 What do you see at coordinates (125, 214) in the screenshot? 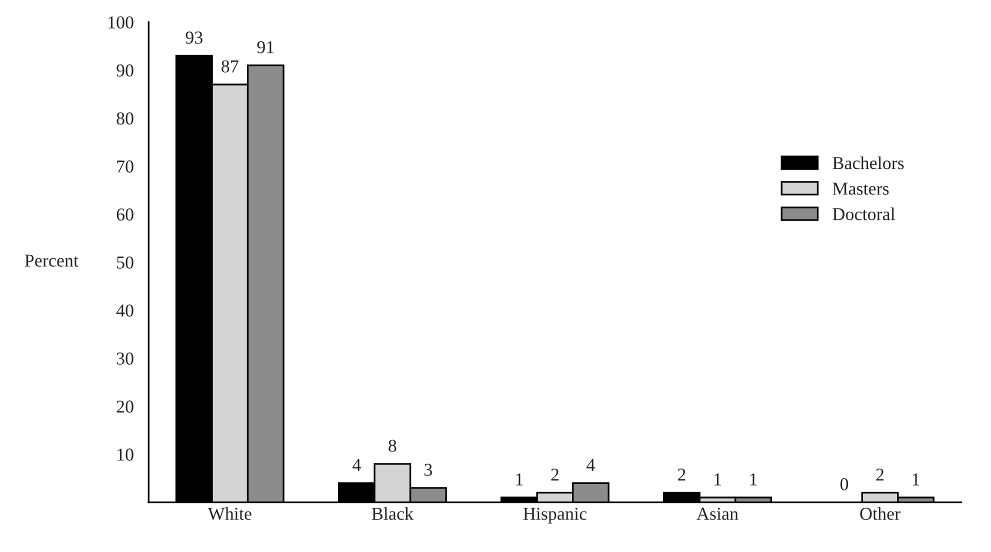
I see `y-tick-label: 60` at bounding box center [125, 214].